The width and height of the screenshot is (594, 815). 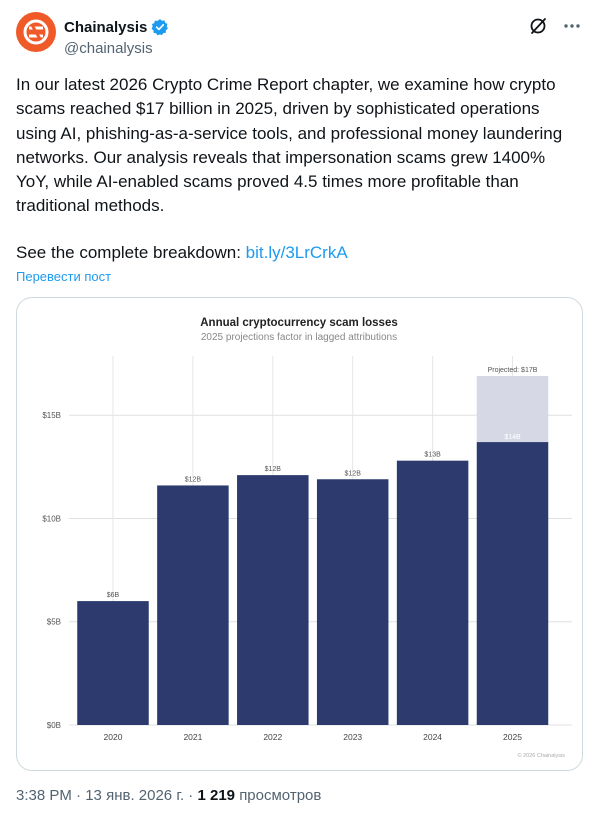 I want to click on avatar, so click(x=36, y=32).